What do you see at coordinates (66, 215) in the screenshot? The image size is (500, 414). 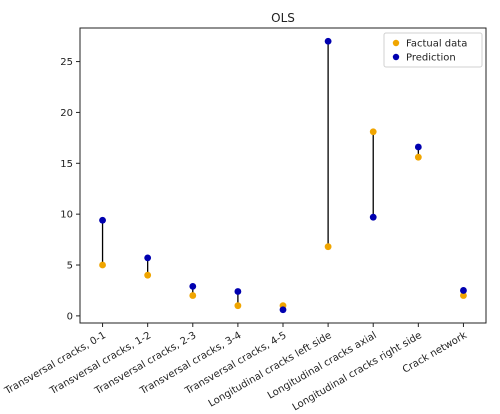 I see `y-tick-label: 10` at bounding box center [66, 215].